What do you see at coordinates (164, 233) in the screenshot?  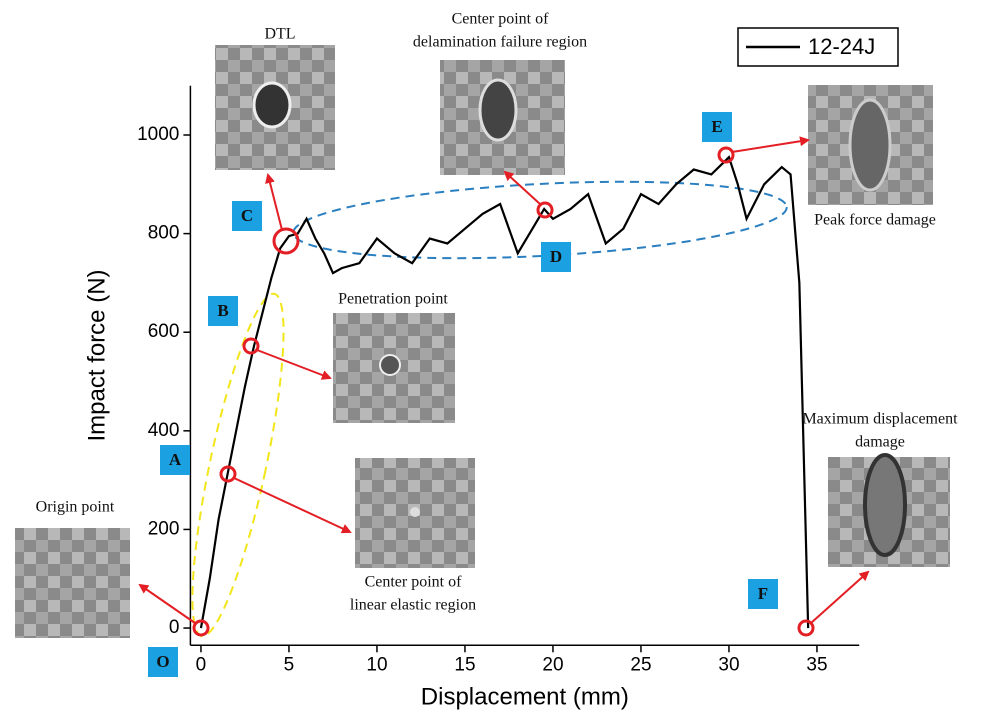 I see `y-tick-label: 800` at bounding box center [164, 233].